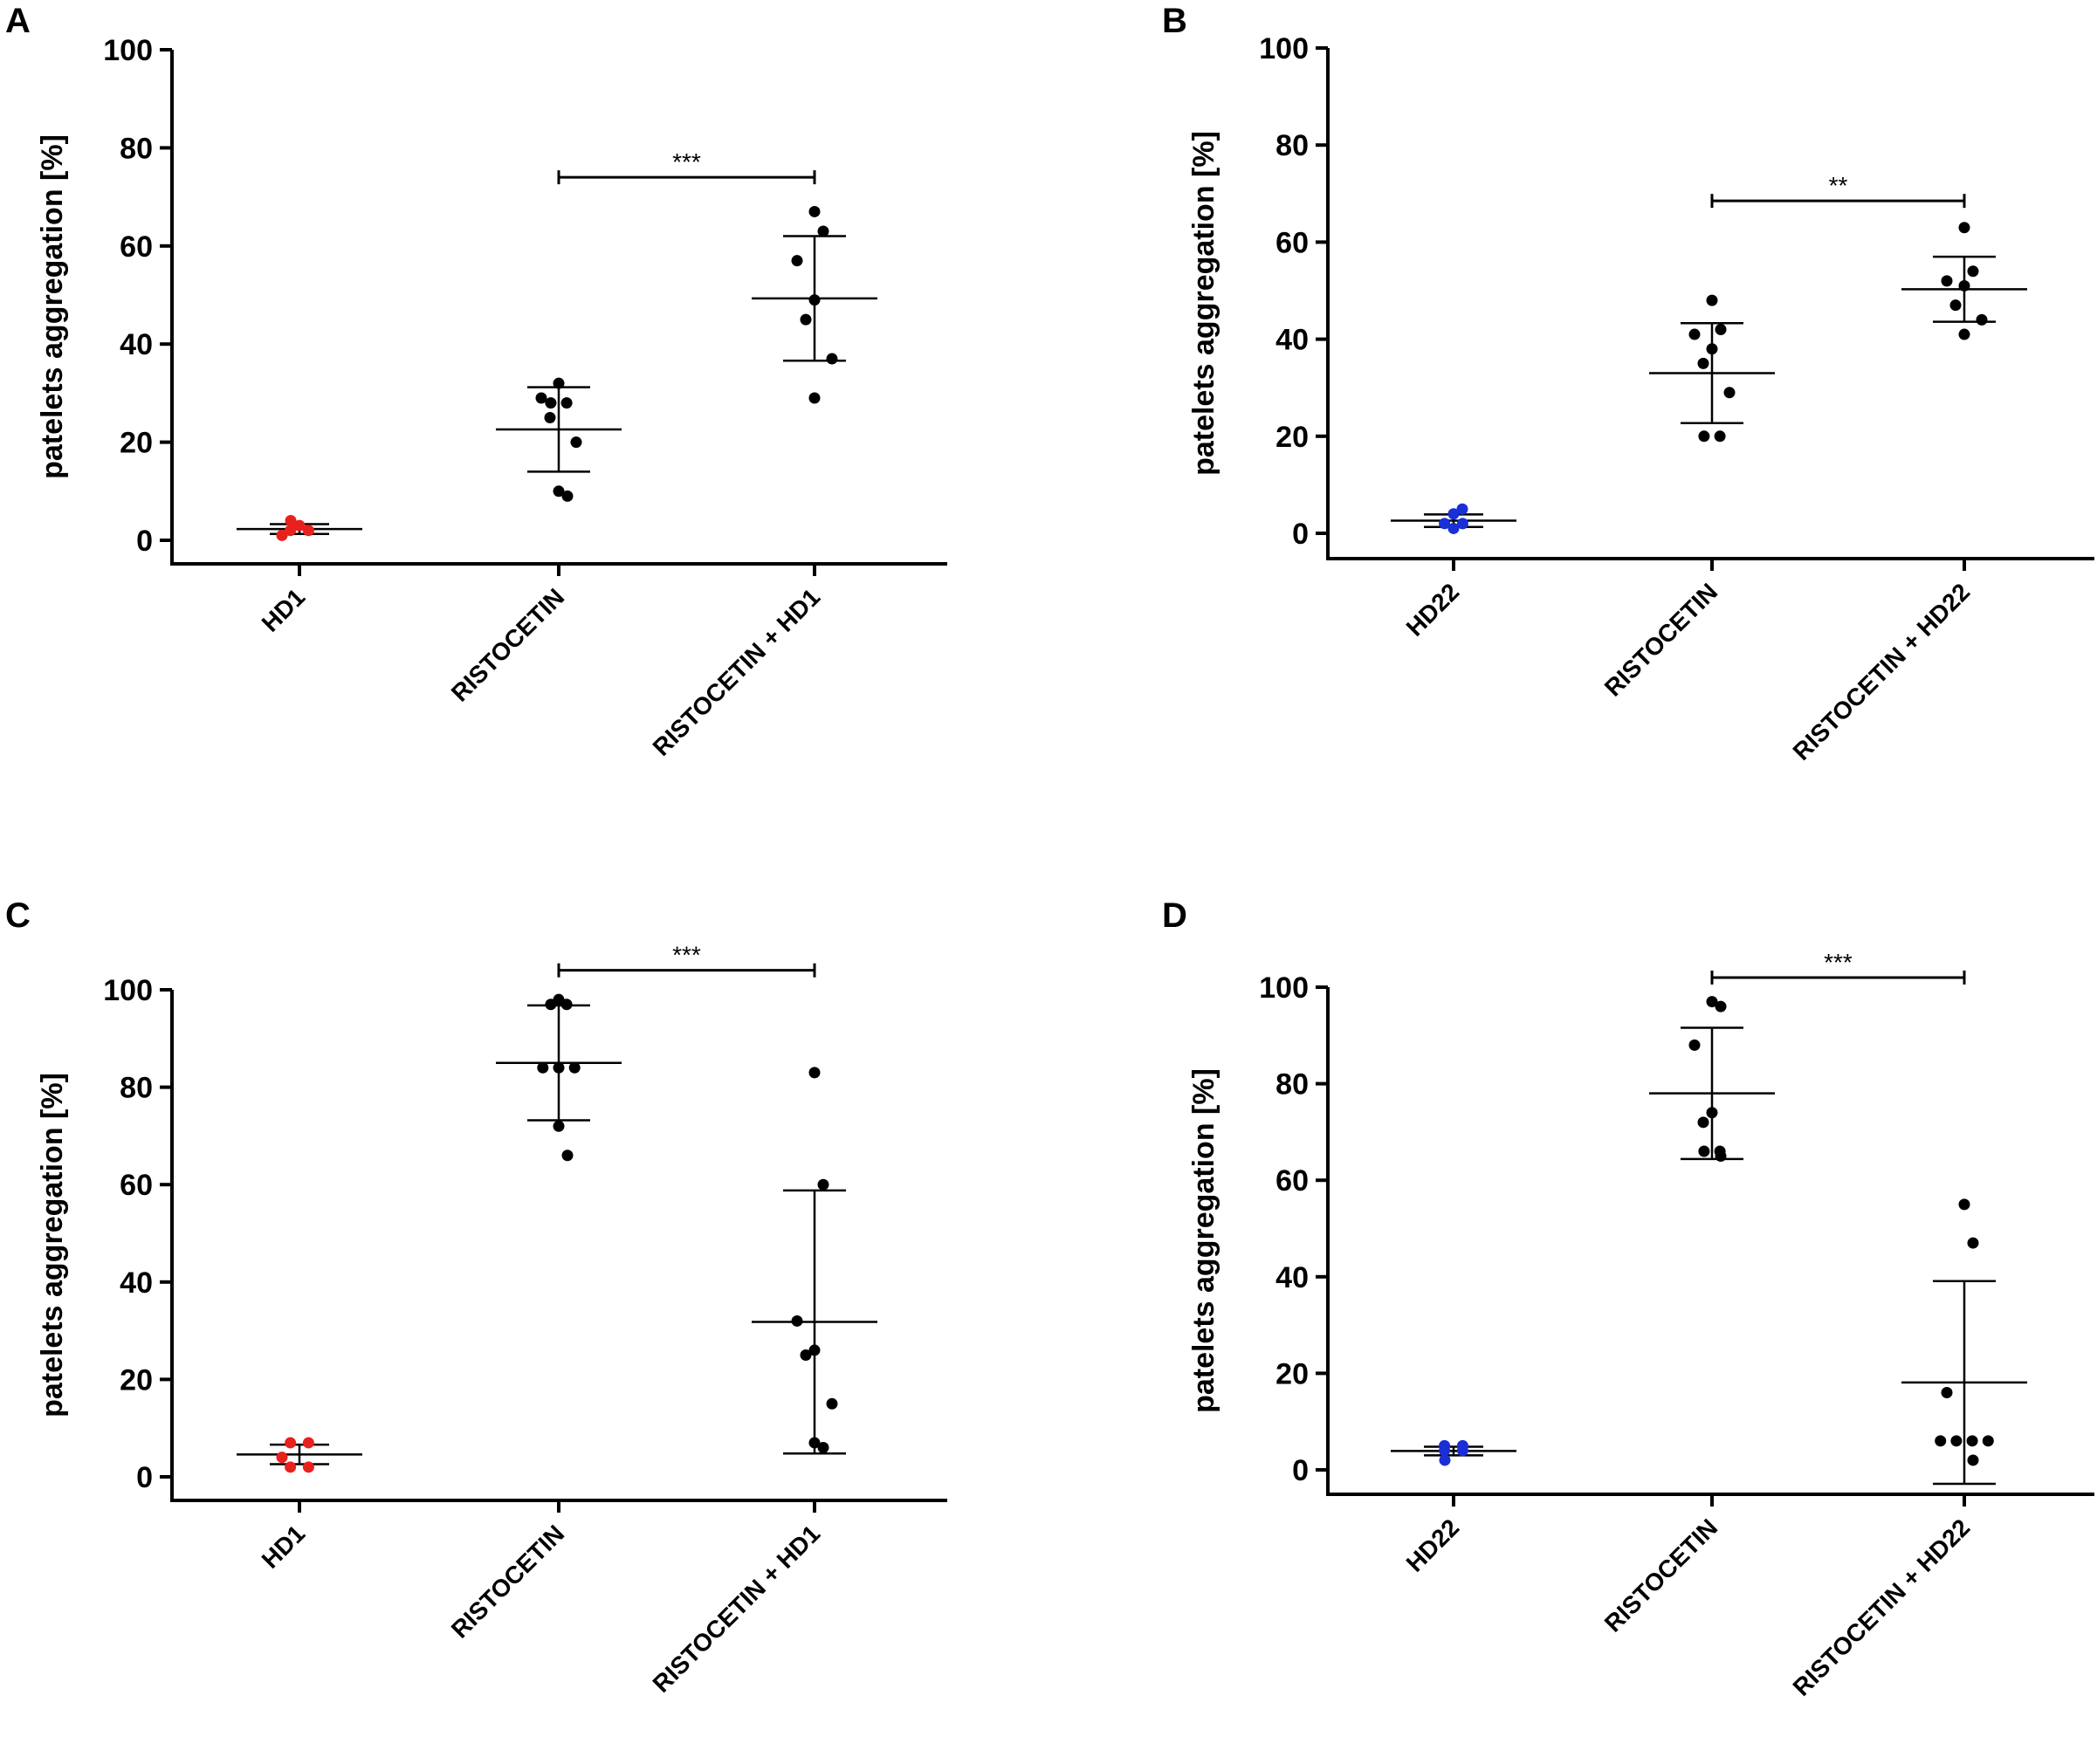 Image resolution: width=2097 pixels, height=1764 pixels. What do you see at coordinates (1839, 185) in the screenshot?
I see `significance-label: **` at bounding box center [1839, 185].